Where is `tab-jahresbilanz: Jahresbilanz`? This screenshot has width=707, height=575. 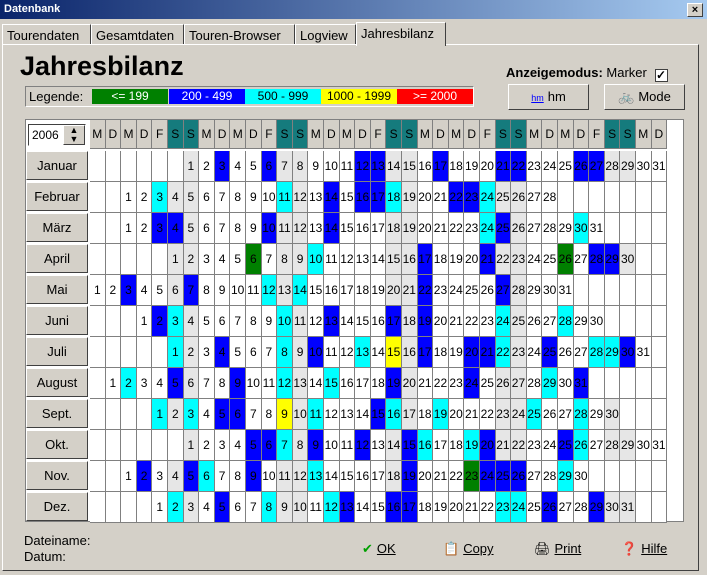
tab-jahresbilanz: Jahresbilanz is located at coordinates (401, 34).